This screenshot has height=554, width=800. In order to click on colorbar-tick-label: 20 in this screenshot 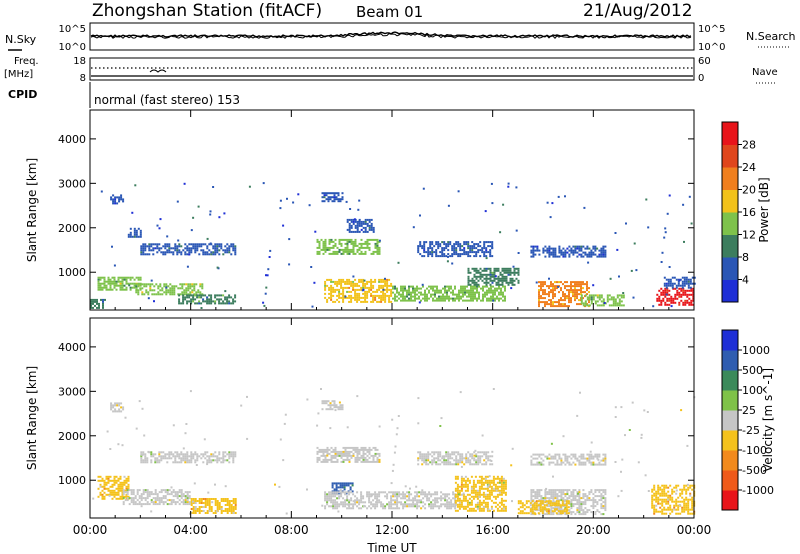, I will do `click(749, 190)`.